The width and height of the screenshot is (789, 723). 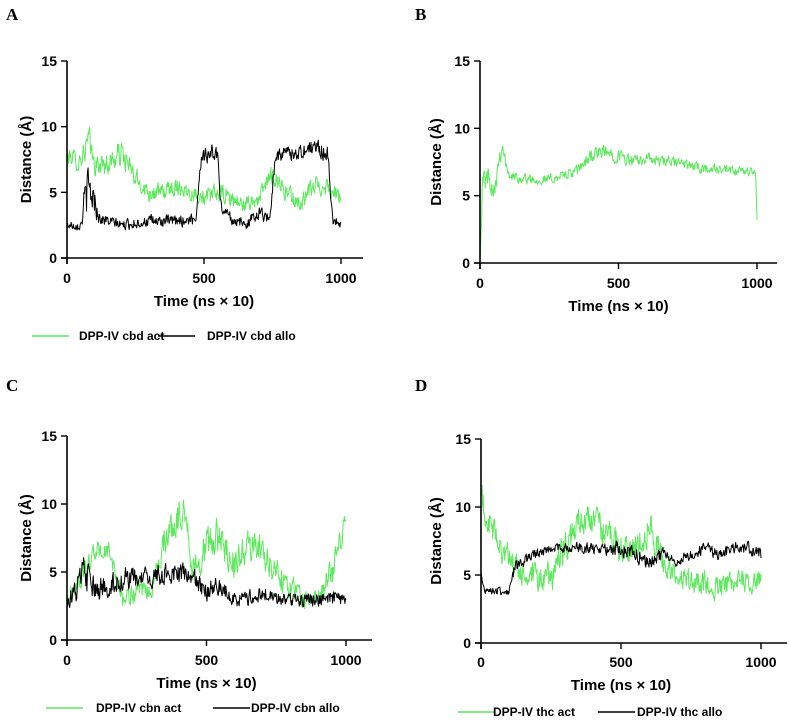 What do you see at coordinates (12, 14) in the screenshot?
I see `panel-letter: A` at bounding box center [12, 14].